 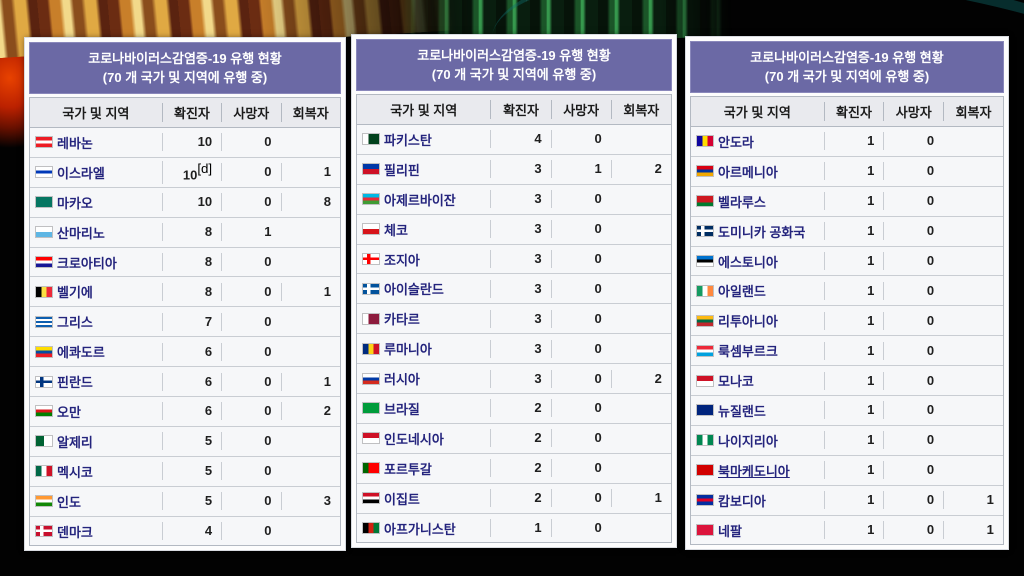 I want to click on confirmed-value: 6, so click(x=208, y=381).